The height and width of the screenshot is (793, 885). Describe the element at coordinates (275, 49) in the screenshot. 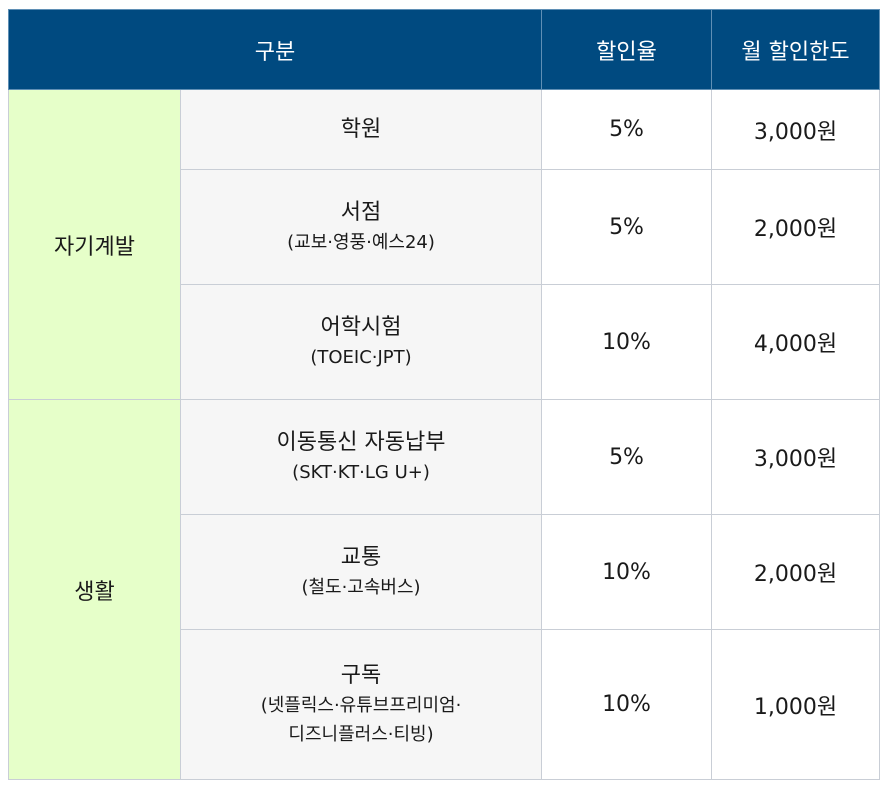

I see `header-category: 구분` at that location.